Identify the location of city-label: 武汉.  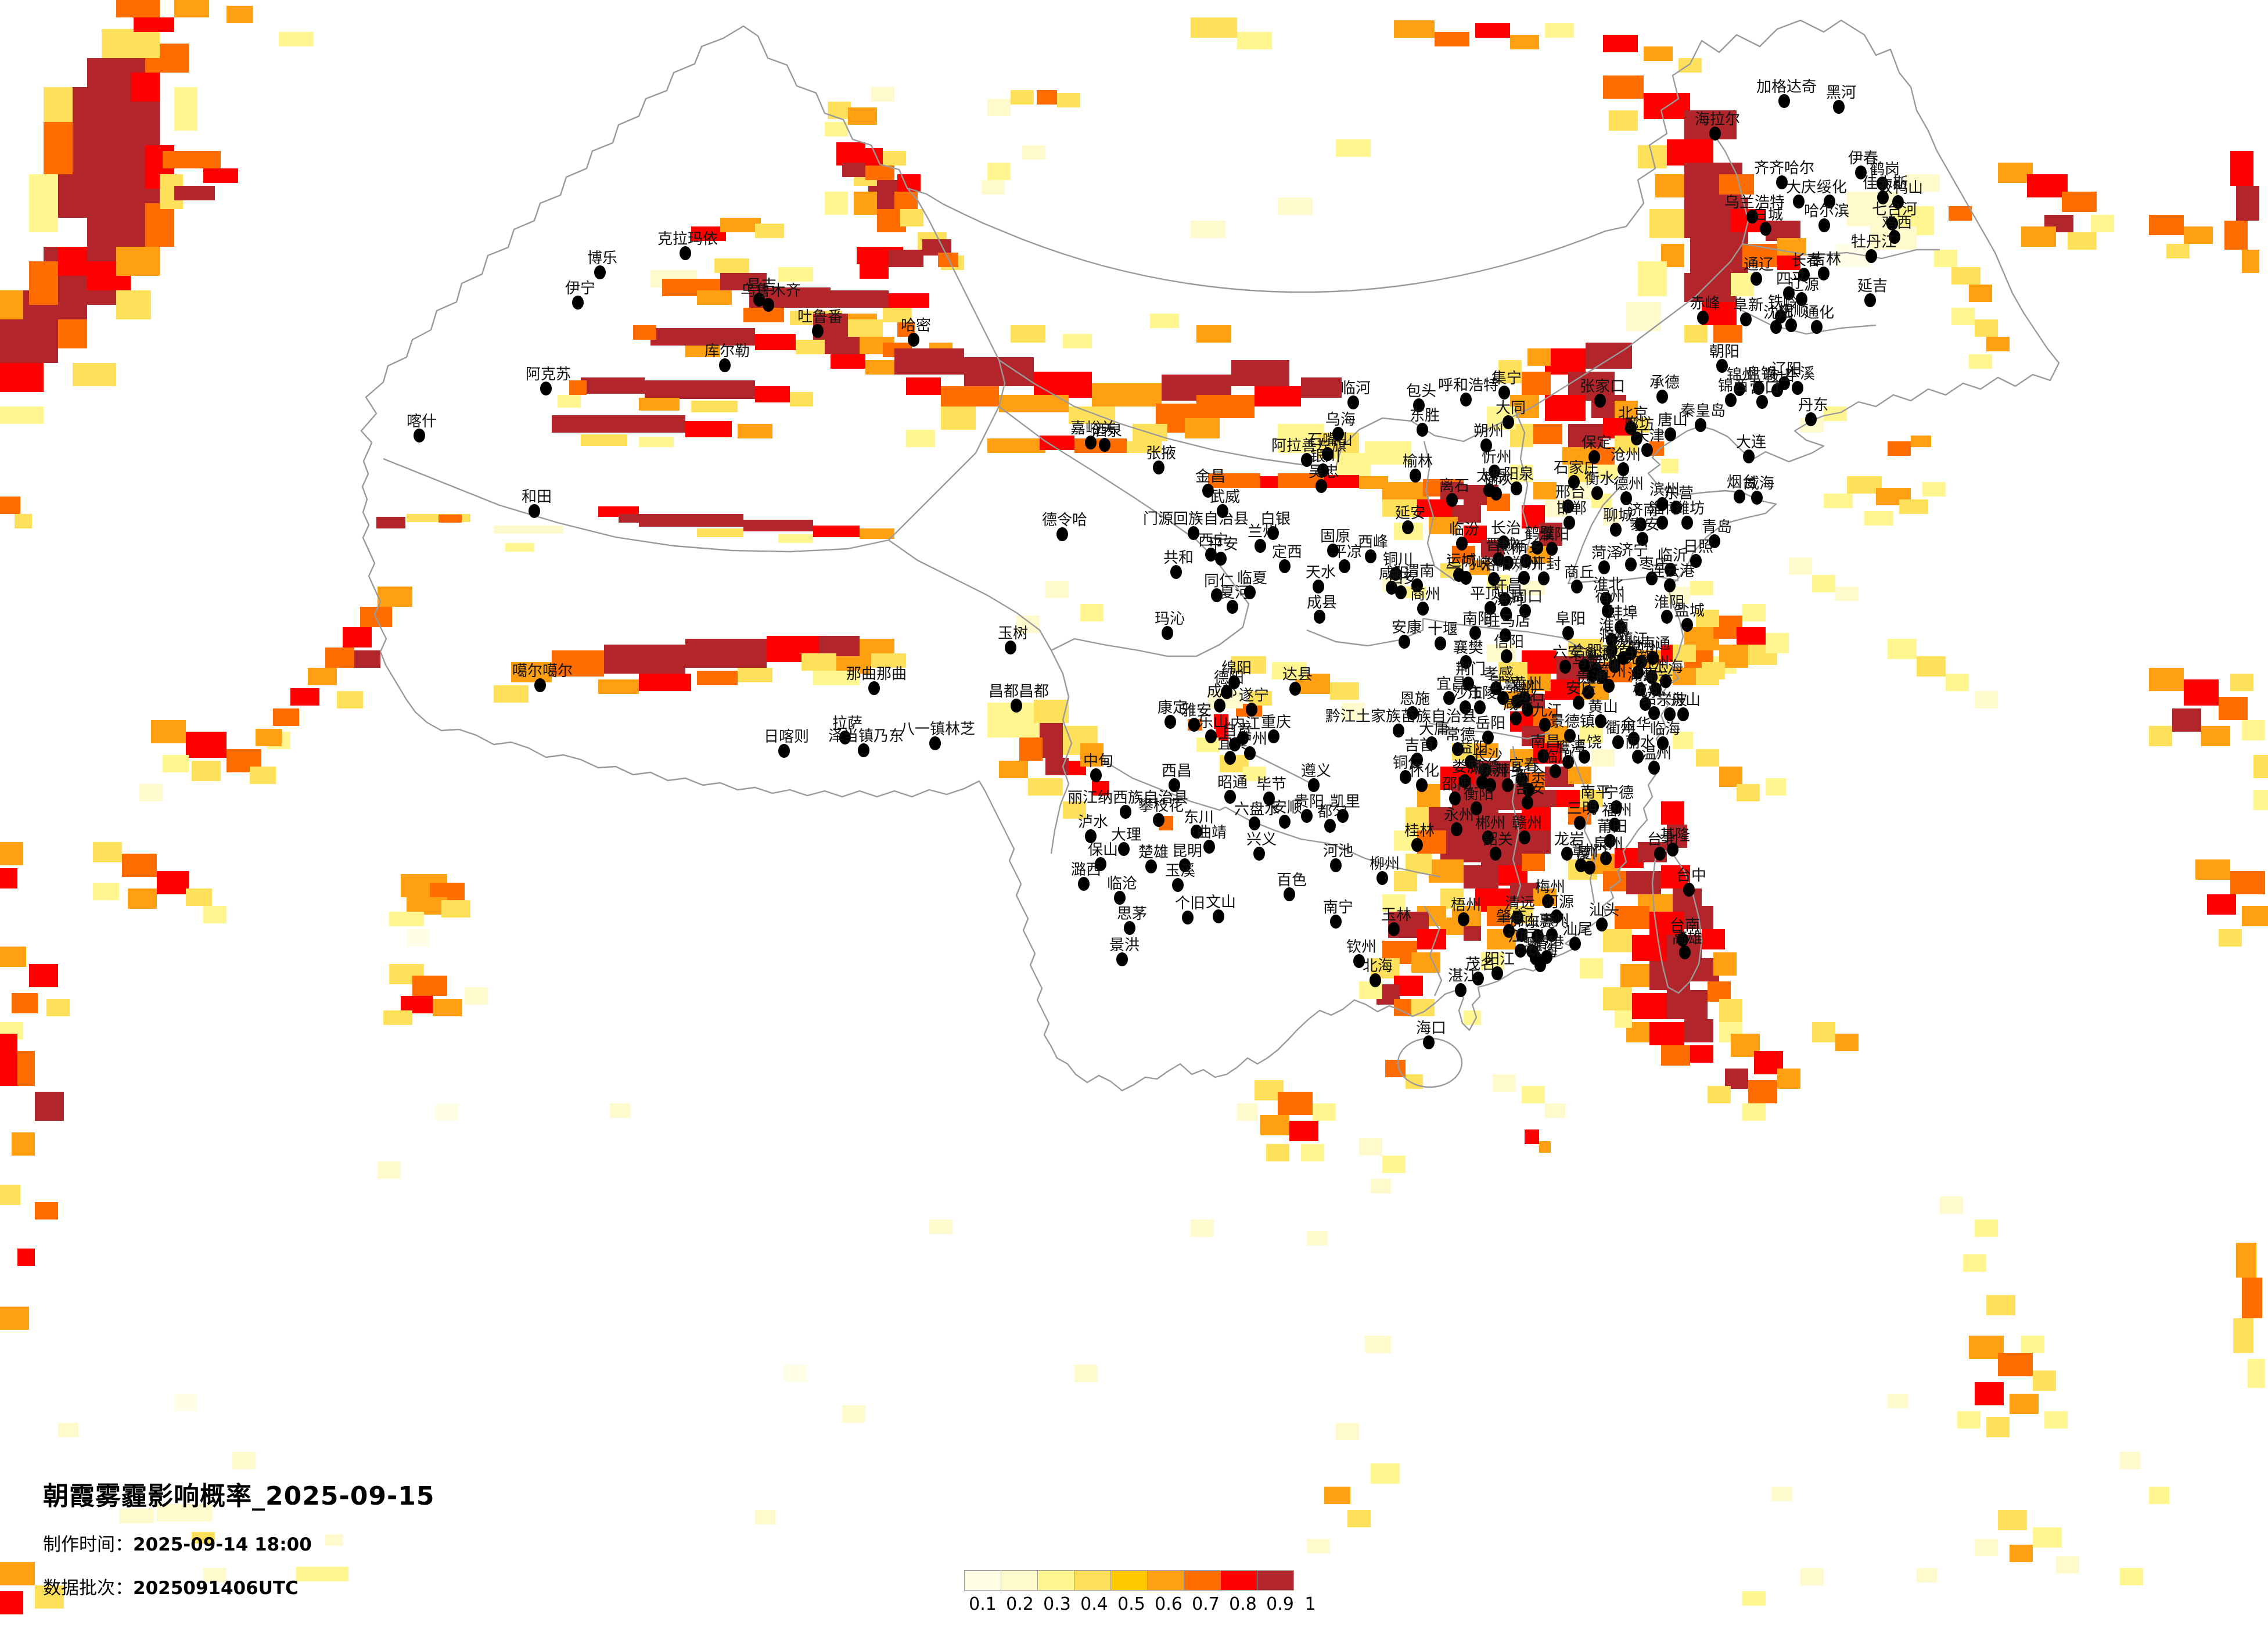
(1505, 684).